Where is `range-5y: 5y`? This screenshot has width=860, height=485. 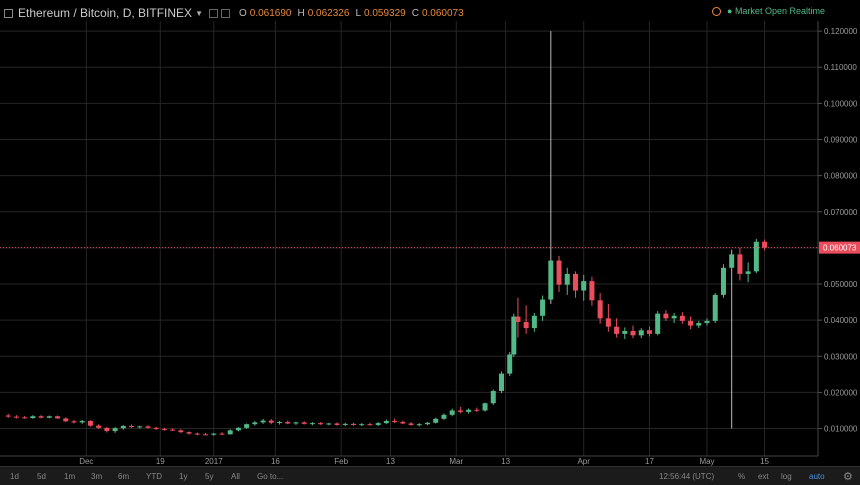 range-5y: 5y is located at coordinates (209, 476).